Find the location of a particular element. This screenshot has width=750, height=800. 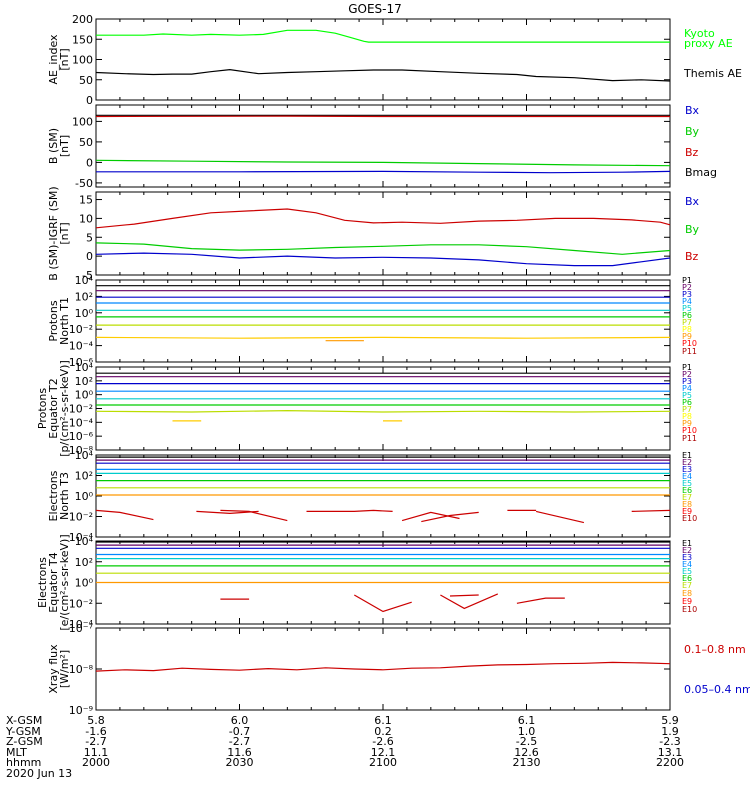

series-0-1-0-8-nm is located at coordinates (383, 666).